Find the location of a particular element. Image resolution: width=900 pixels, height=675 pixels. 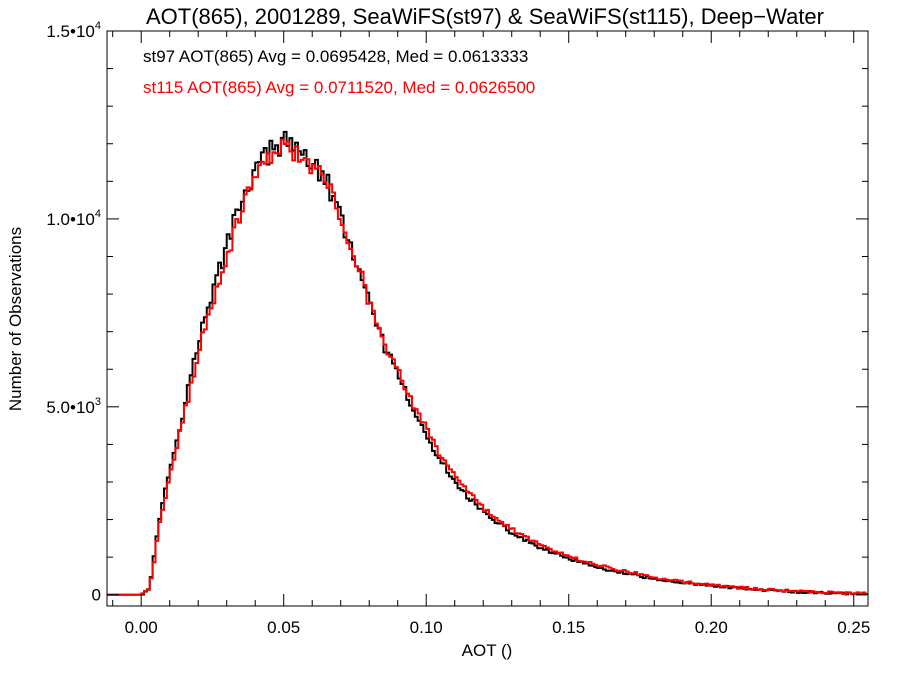

x-tick-label: 0.25 is located at coordinates (853, 627).